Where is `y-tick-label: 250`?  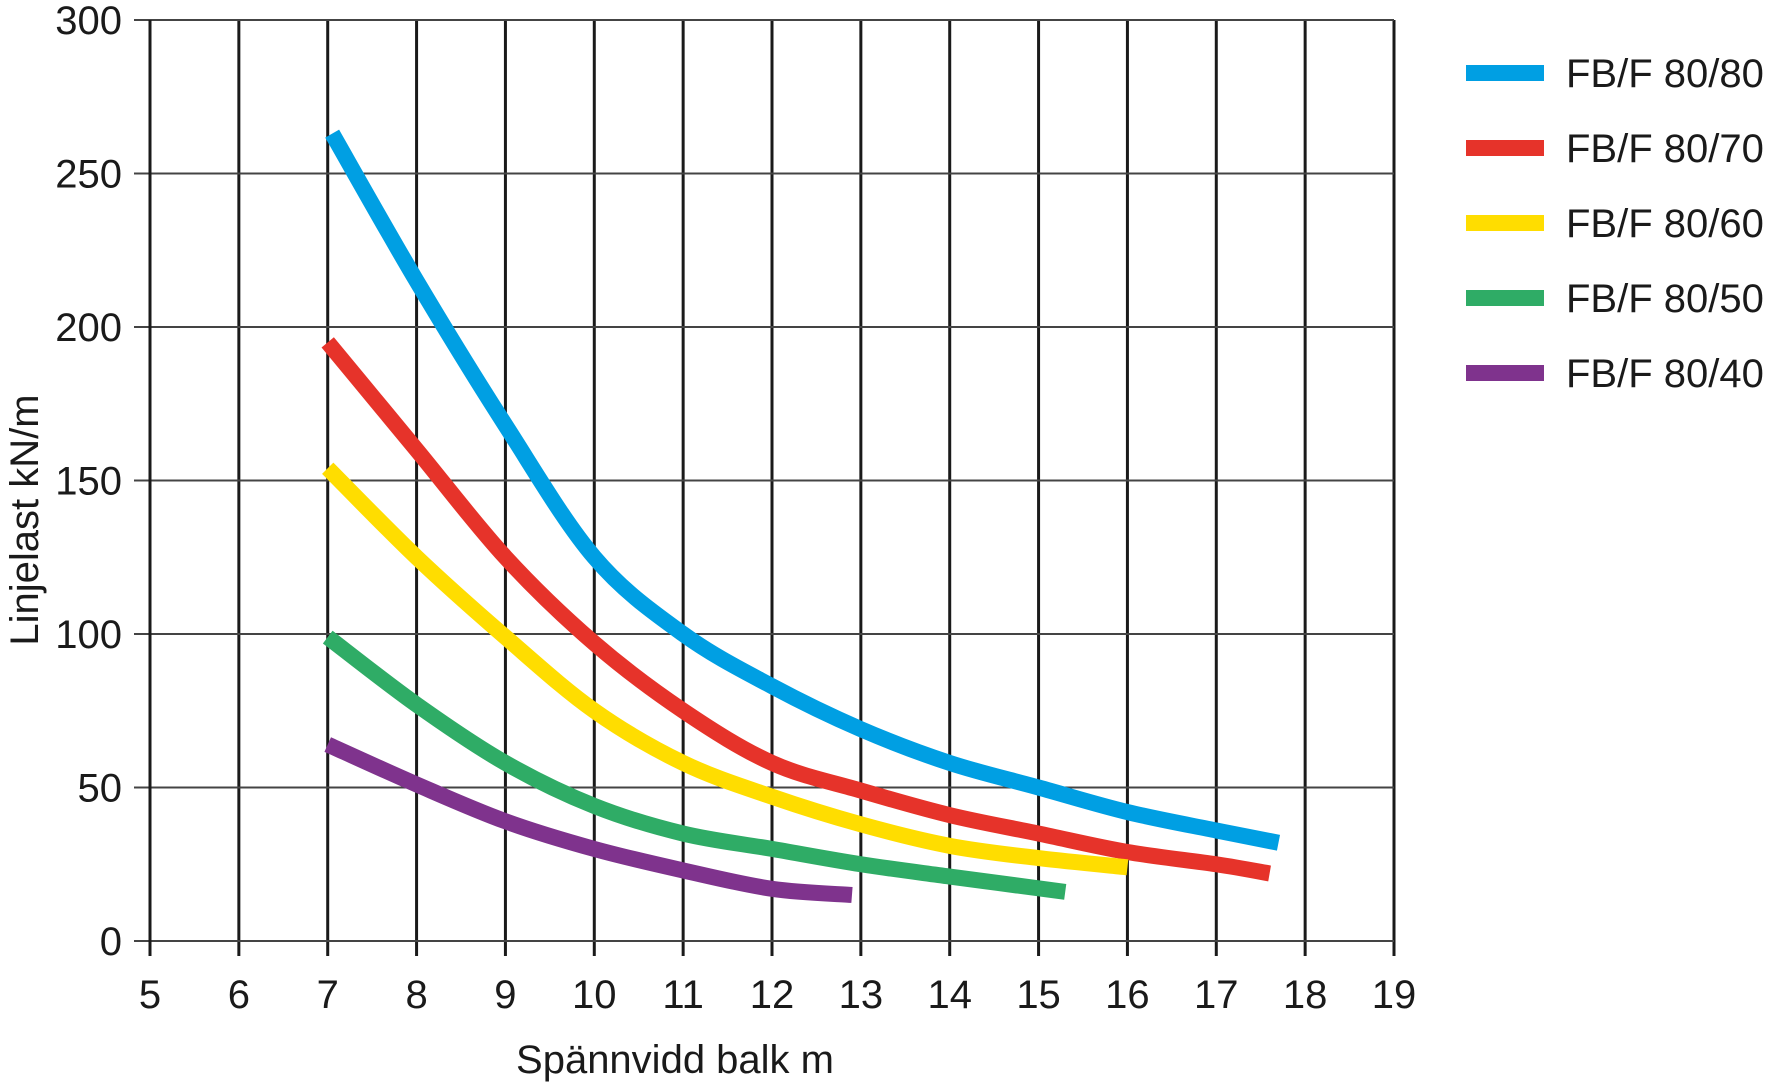
y-tick-label: 250 is located at coordinates (88, 175).